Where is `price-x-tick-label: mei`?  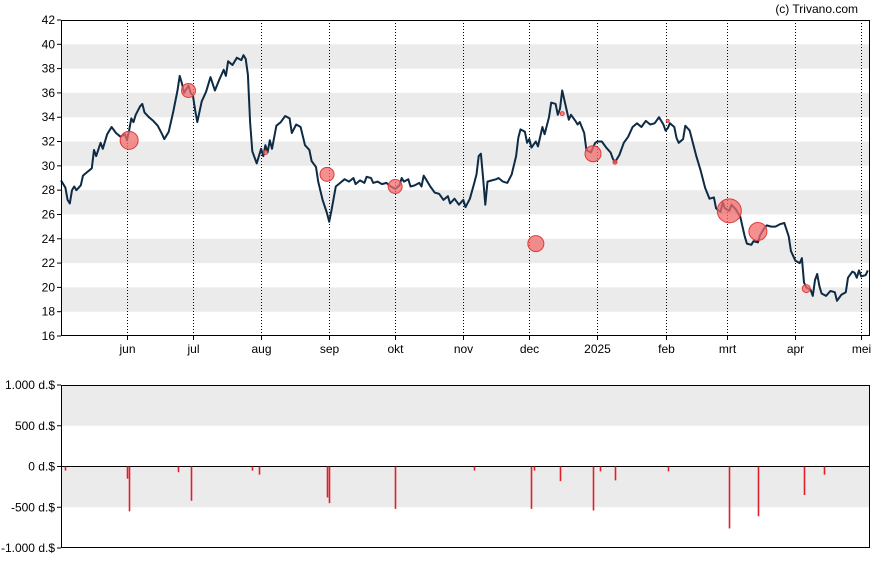 price-x-tick-label: mei is located at coordinates (861, 349).